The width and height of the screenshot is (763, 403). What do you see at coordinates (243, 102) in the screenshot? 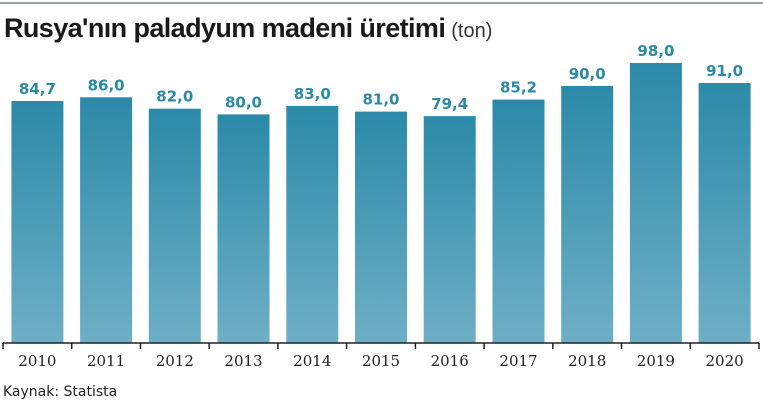
I see `value-label-2013: 80,0` at bounding box center [243, 102].